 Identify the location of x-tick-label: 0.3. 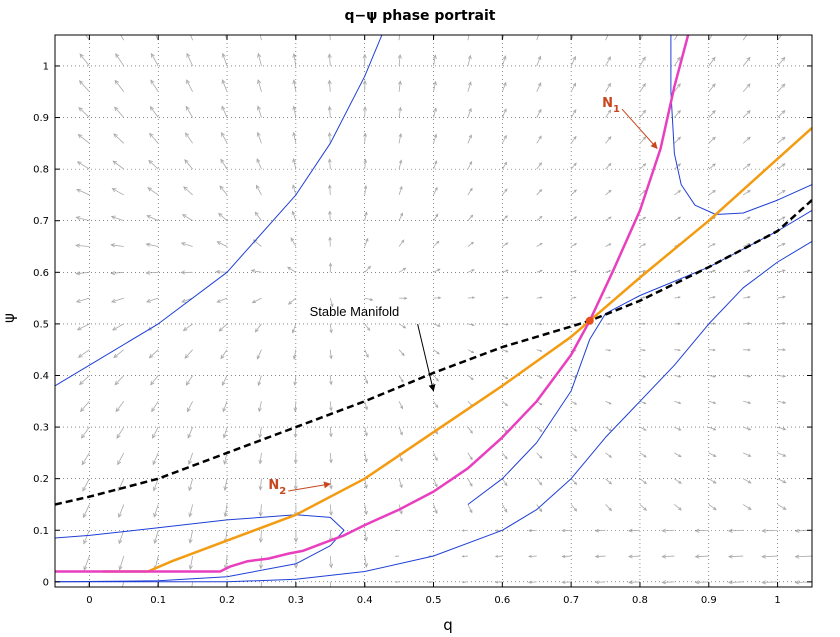
(296, 600).